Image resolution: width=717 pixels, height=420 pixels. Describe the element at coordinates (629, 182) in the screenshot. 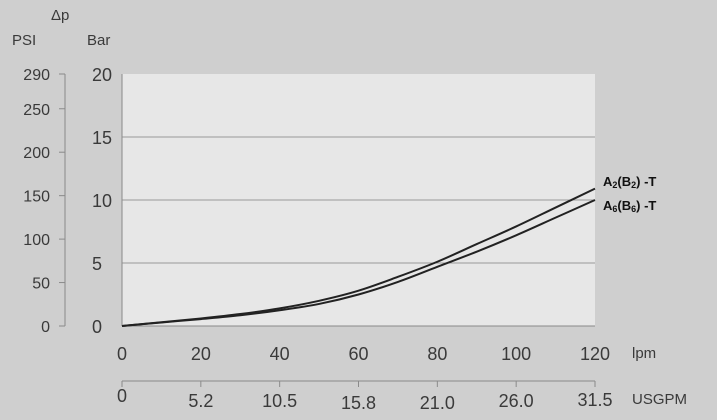

I see `series-label: A2(B2) -T` at that location.